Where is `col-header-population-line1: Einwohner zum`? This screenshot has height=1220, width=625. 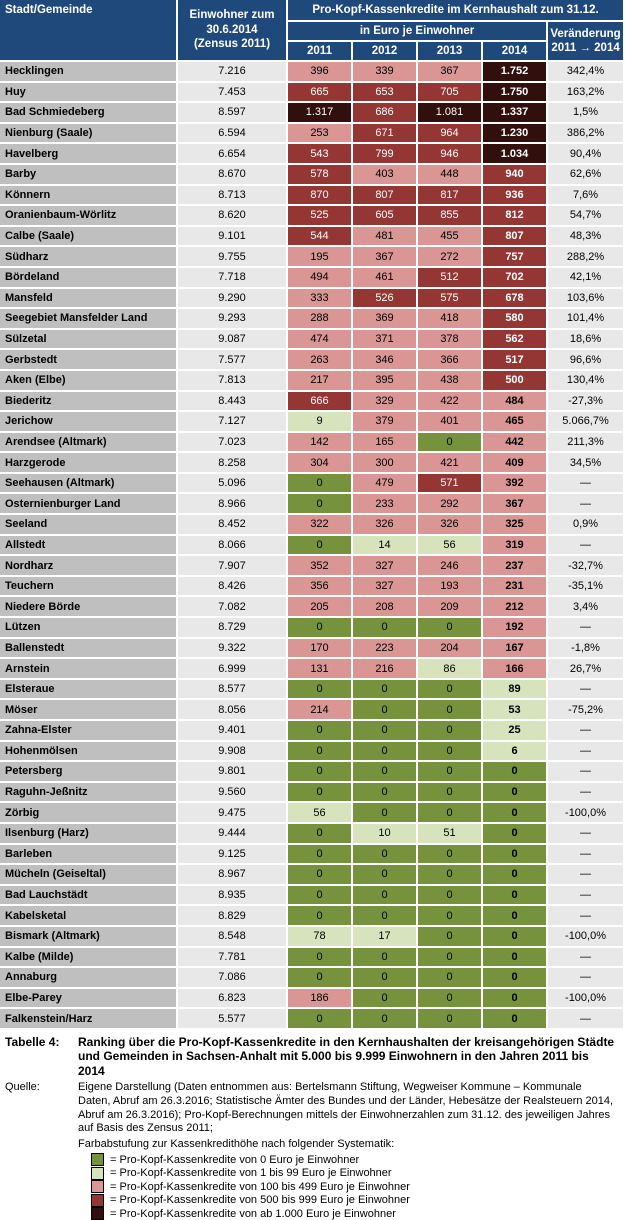 col-header-population-line1: Einwohner zum is located at coordinates (232, 14).